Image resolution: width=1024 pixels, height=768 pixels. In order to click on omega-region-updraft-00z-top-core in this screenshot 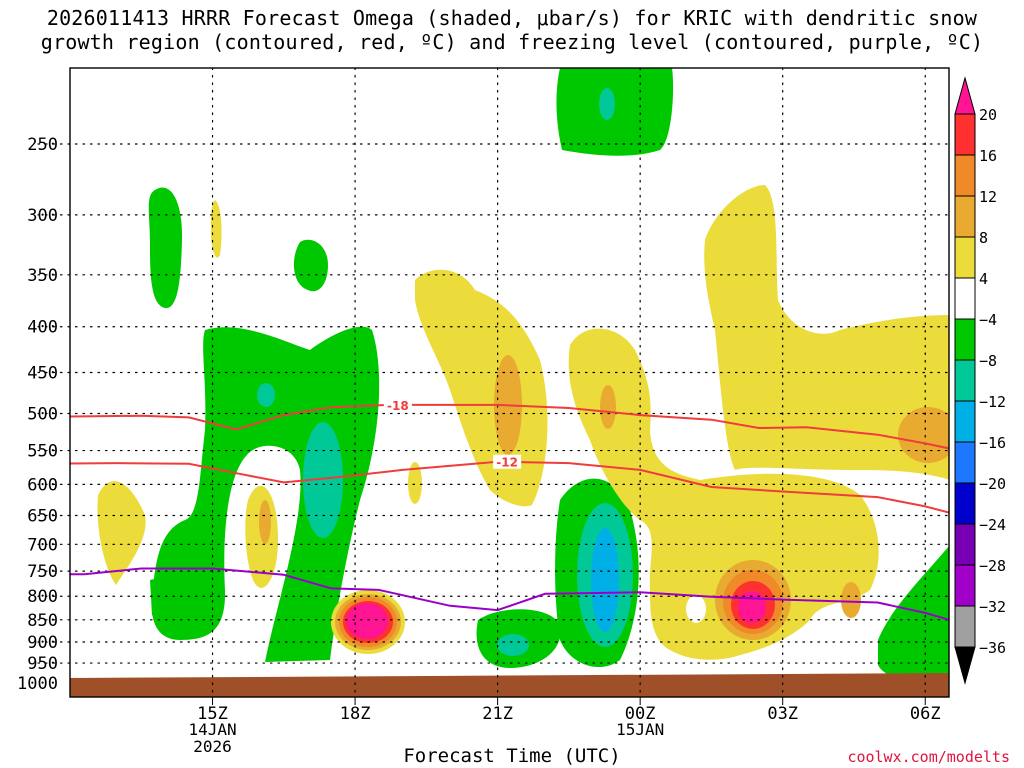, I will do `click(607, 104)`.